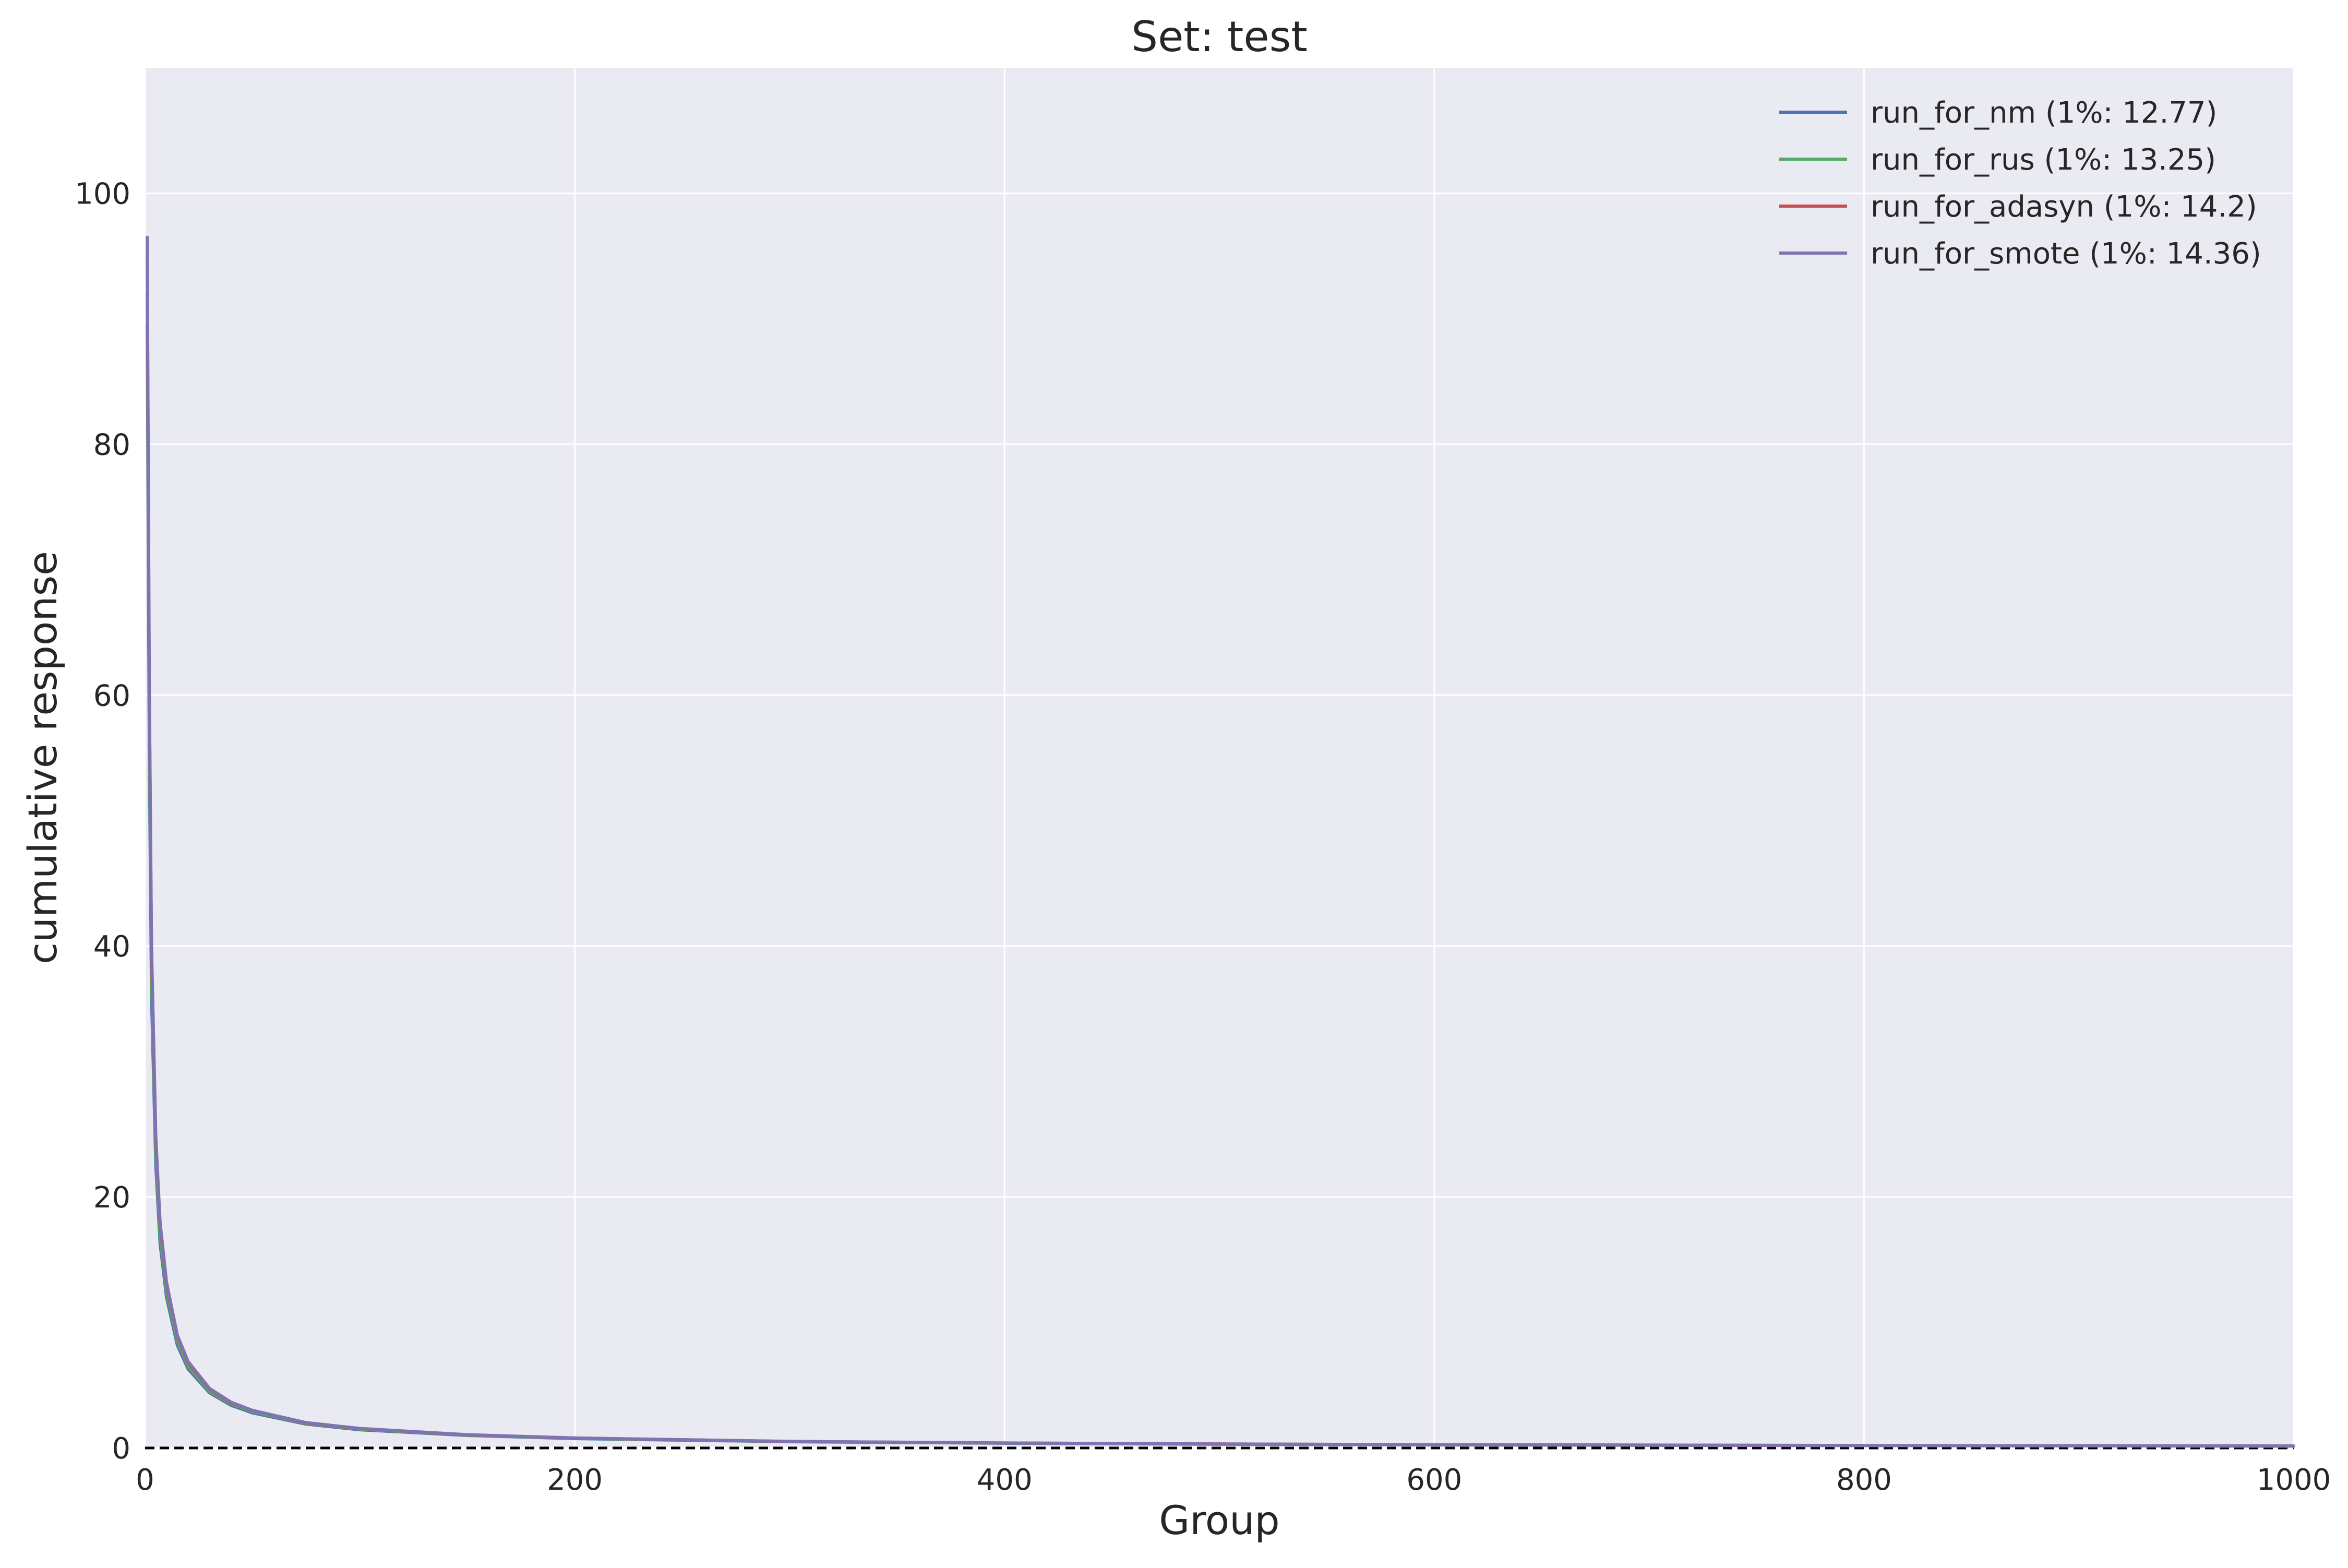 This screenshot has width=2348, height=1568. I want to click on y-tick-label: 80, so click(111, 445).